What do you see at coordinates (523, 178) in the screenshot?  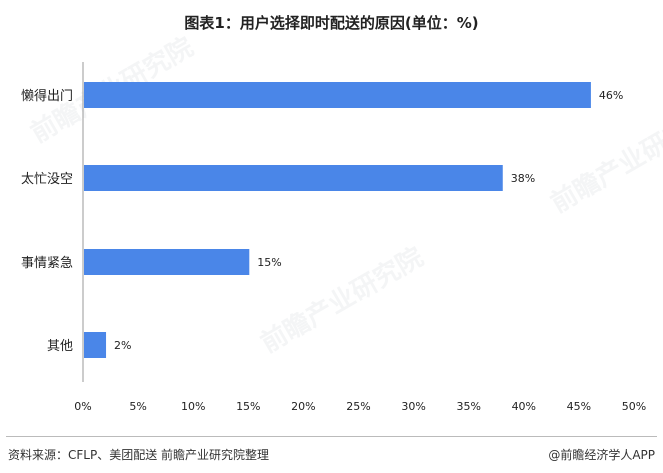 I see `data-label: 38%` at bounding box center [523, 178].